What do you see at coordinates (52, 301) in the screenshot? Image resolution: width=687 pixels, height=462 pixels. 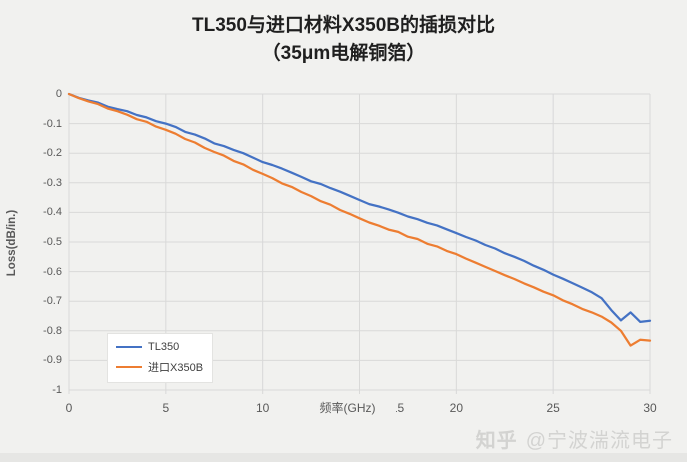 I see `y-axis-tick-label: -0.7` at bounding box center [52, 301].